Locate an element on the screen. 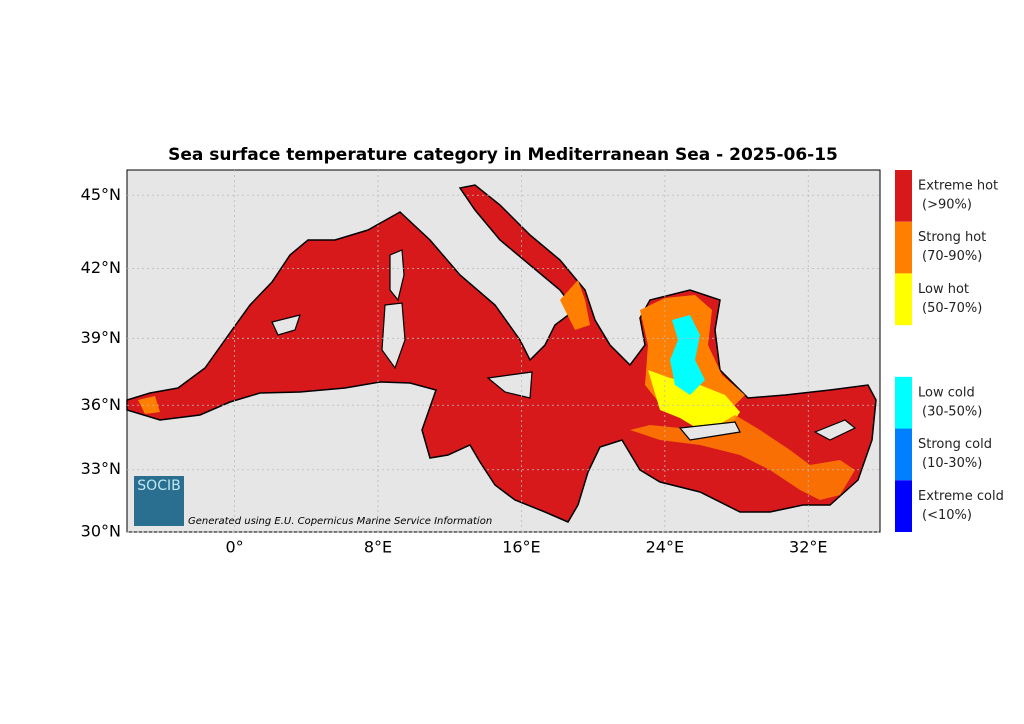 The width and height of the screenshot is (1024, 724). y-tick-label: 42°N is located at coordinates (101, 267).